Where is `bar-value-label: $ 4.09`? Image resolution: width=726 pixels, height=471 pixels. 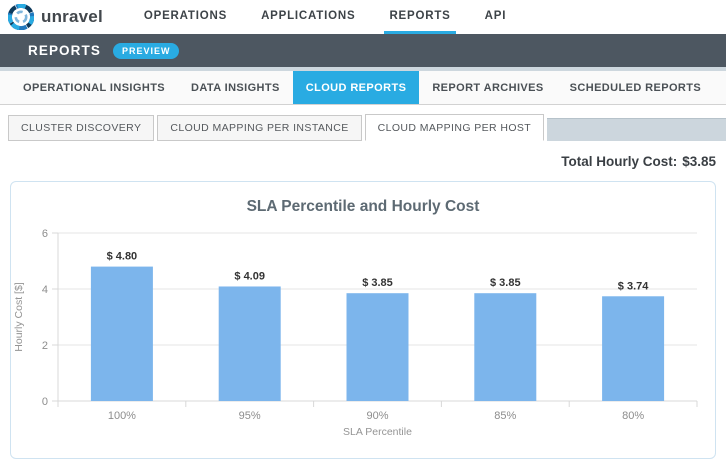
bar-value-label: $ 4.09 is located at coordinates (249, 276).